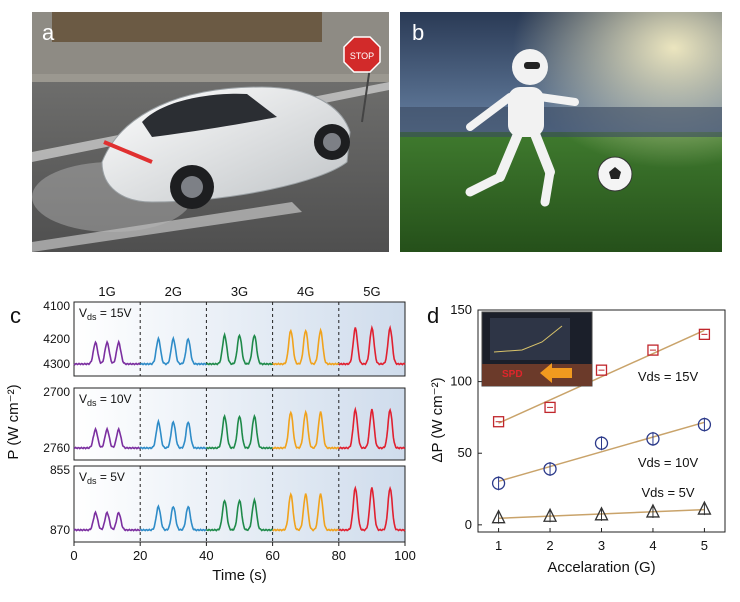 Image resolution: width=740 pixels, height=602 pixels. What do you see at coordinates (56, 364) in the screenshot?
I see `y-tick-label: 4300` at bounding box center [56, 364].